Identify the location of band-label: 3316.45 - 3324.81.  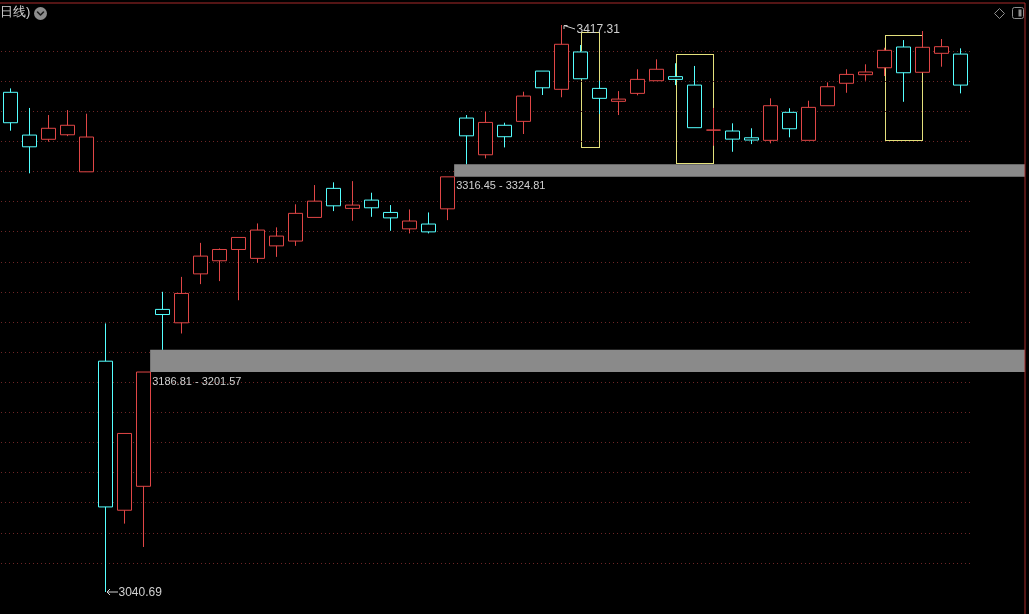
(501, 185).